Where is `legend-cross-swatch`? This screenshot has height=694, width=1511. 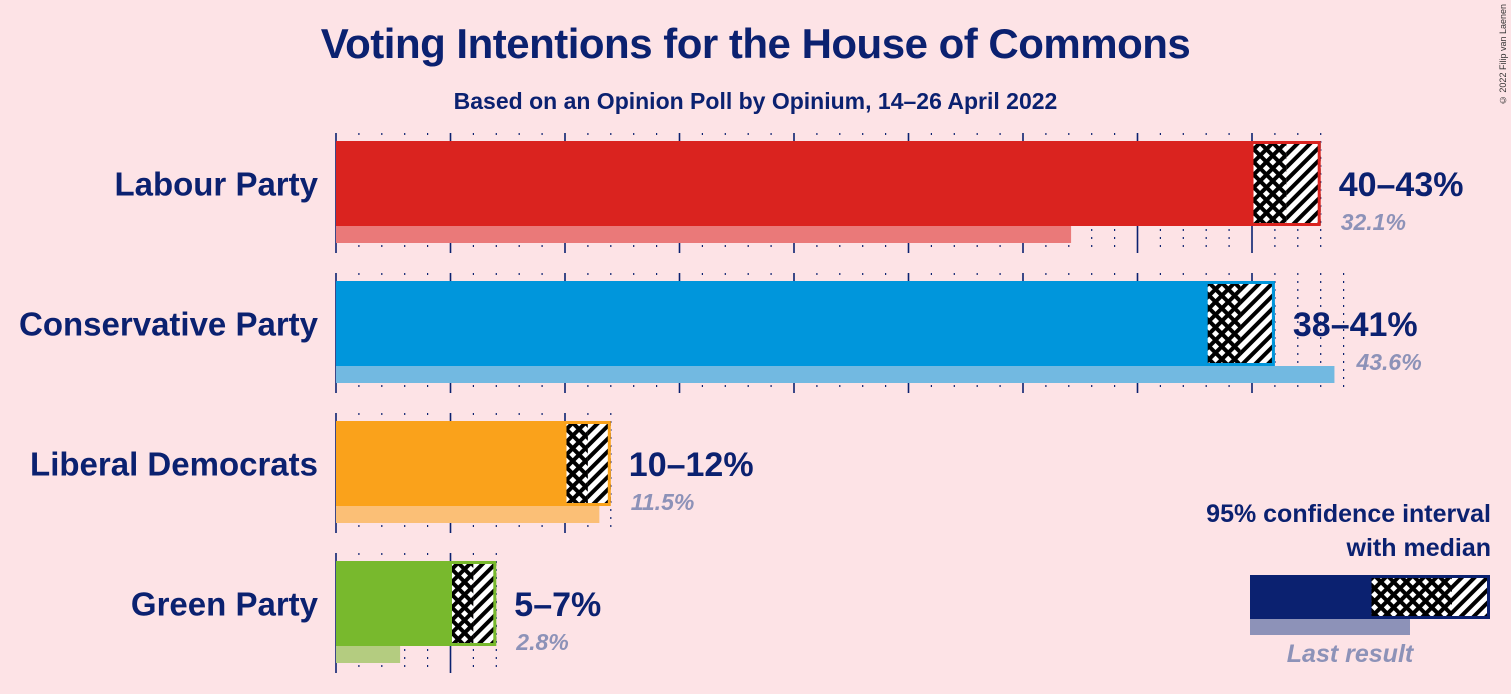 legend-cross-swatch is located at coordinates (1411, 597).